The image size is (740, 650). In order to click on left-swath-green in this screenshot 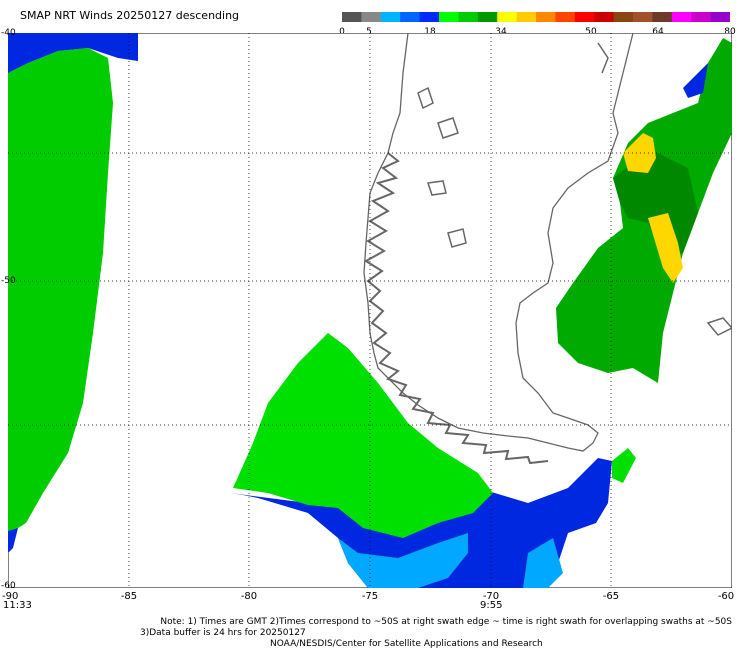, I will do `click(60, 290)`.